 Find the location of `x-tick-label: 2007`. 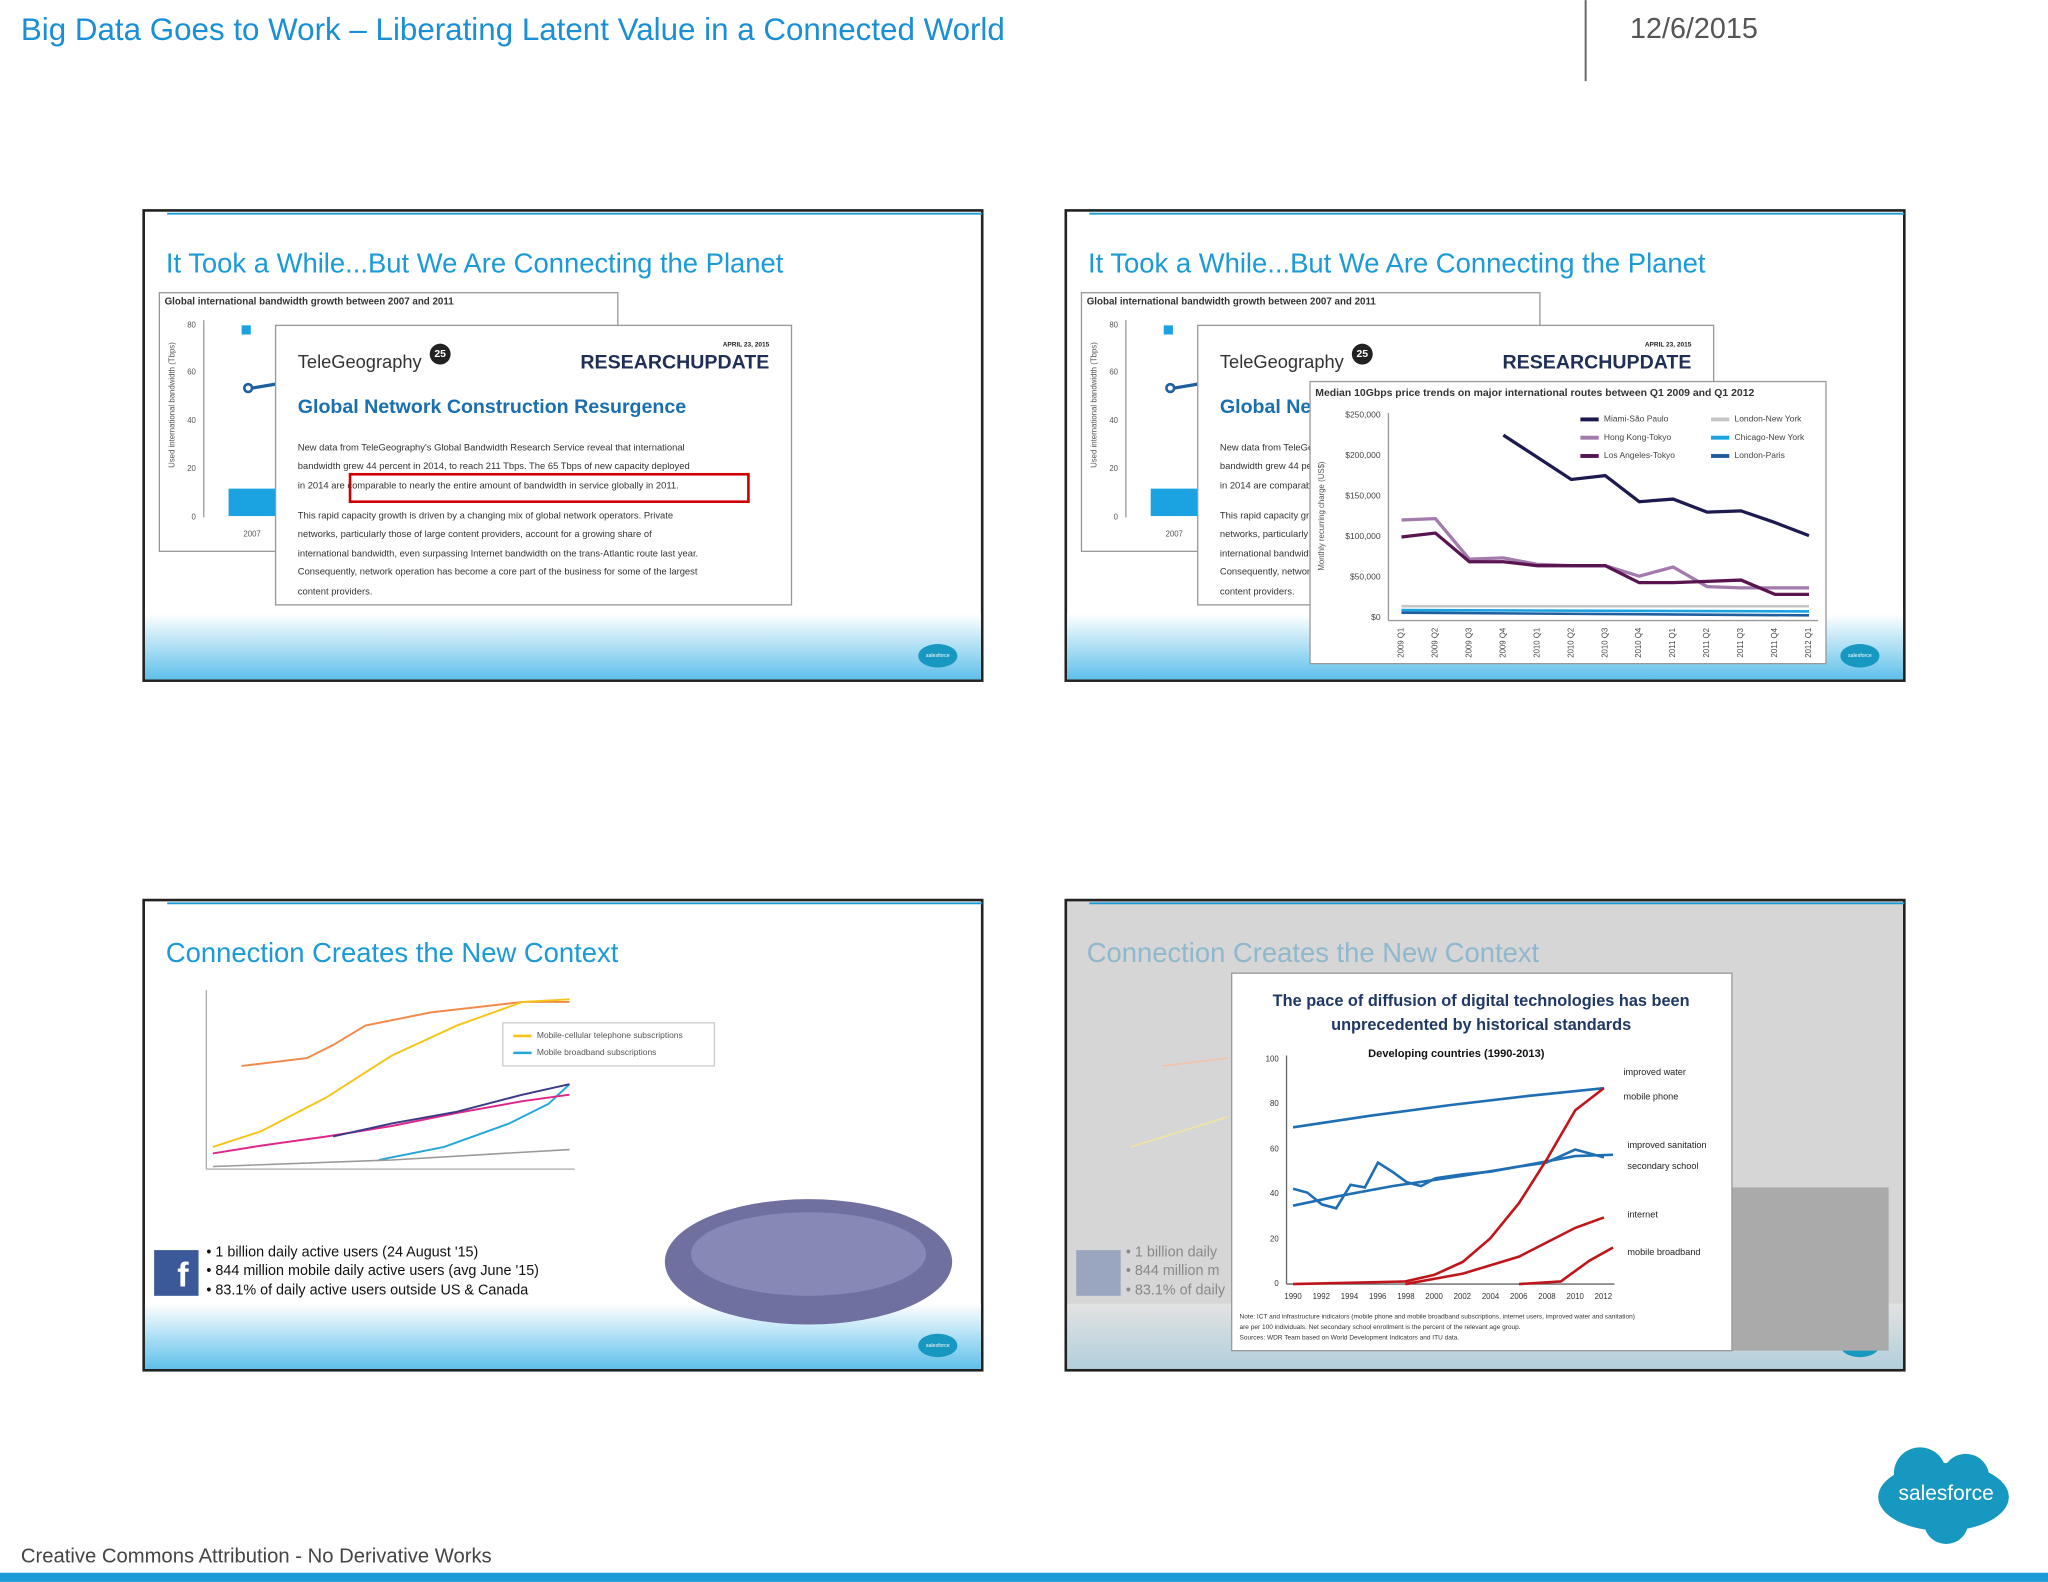

x-tick-label: 2007 is located at coordinates (1173, 533).